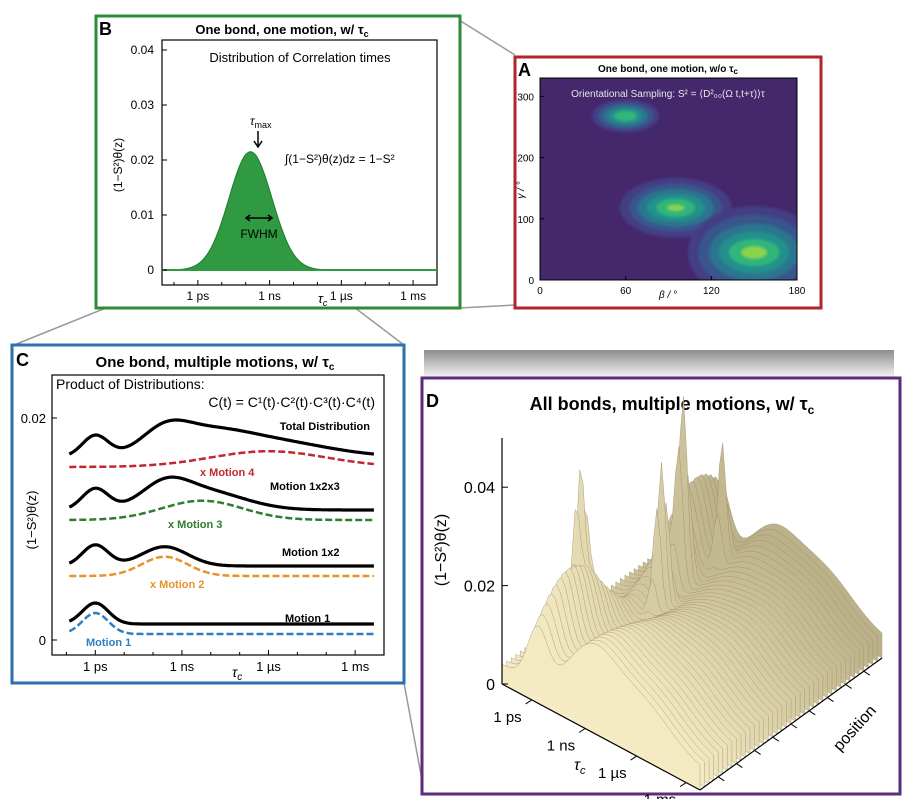 The height and width of the screenshot is (804, 913). Describe the element at coordinates (590, 751) in the screenshot. I see `panel-d-xticks: 1 ps 1 ns 1 µs 1 ms` at that location.